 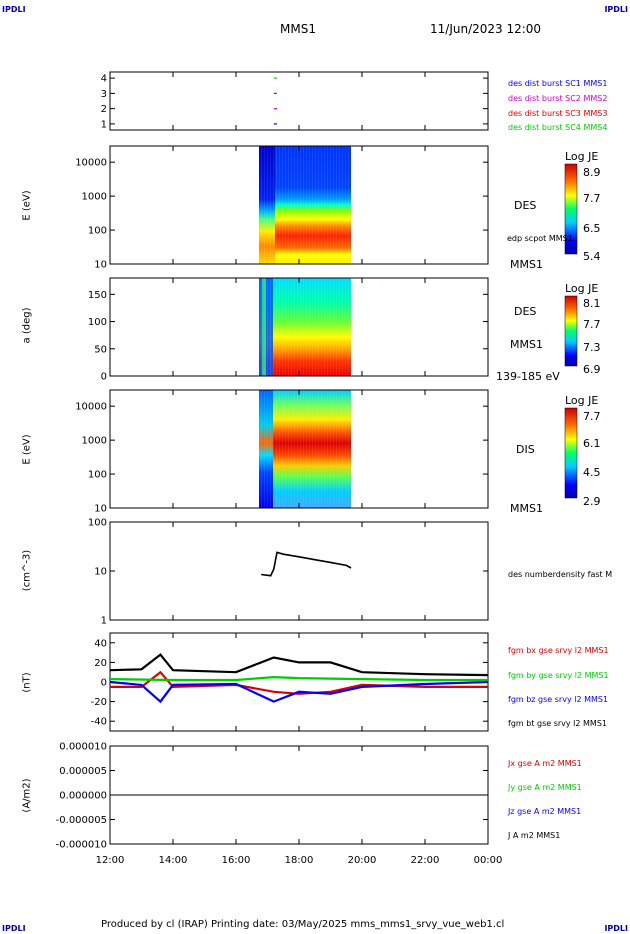 I want to click on burst-y-tick-label: 3, so click(x=104, y=94).